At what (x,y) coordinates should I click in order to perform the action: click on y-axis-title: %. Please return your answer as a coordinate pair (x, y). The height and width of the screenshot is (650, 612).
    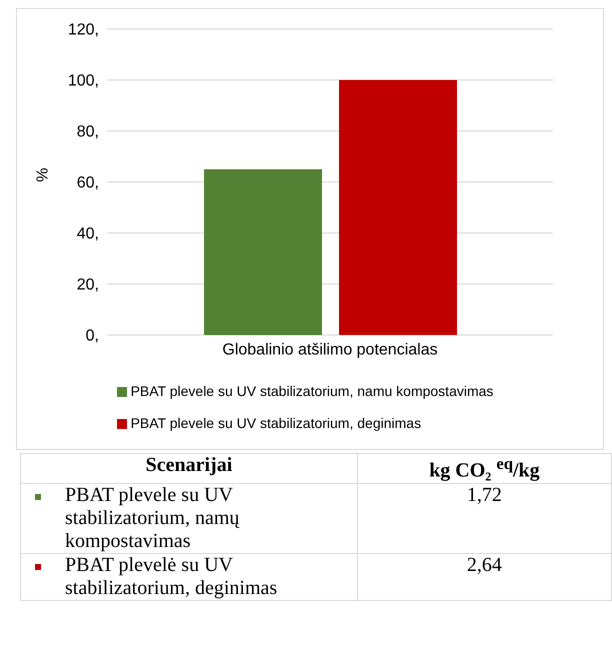
    Looking at the image, I should click on (43, 175).